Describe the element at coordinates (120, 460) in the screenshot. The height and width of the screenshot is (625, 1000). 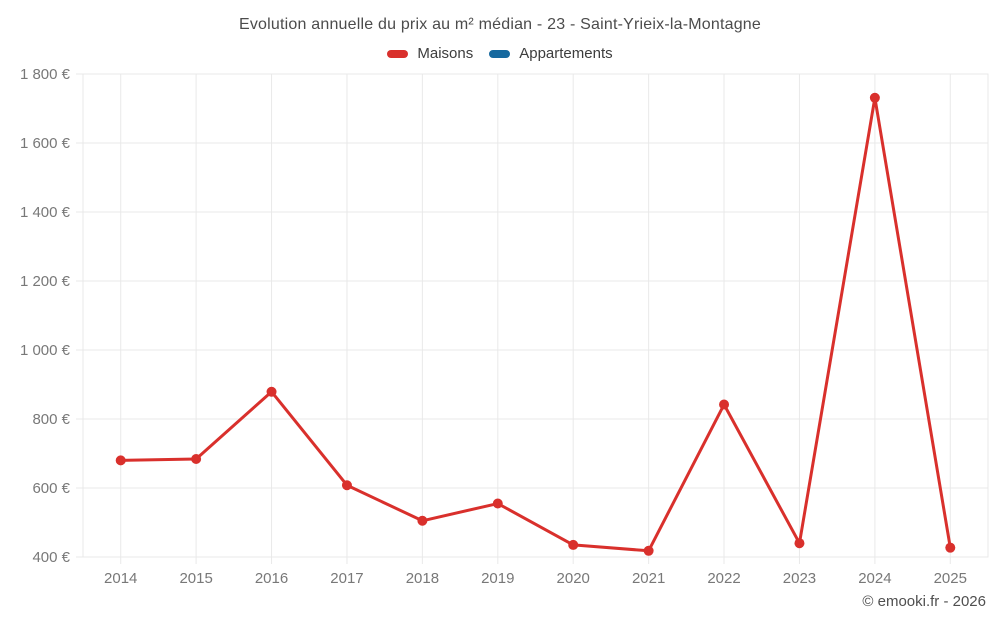
I see `maisons-point-2014` at that location.